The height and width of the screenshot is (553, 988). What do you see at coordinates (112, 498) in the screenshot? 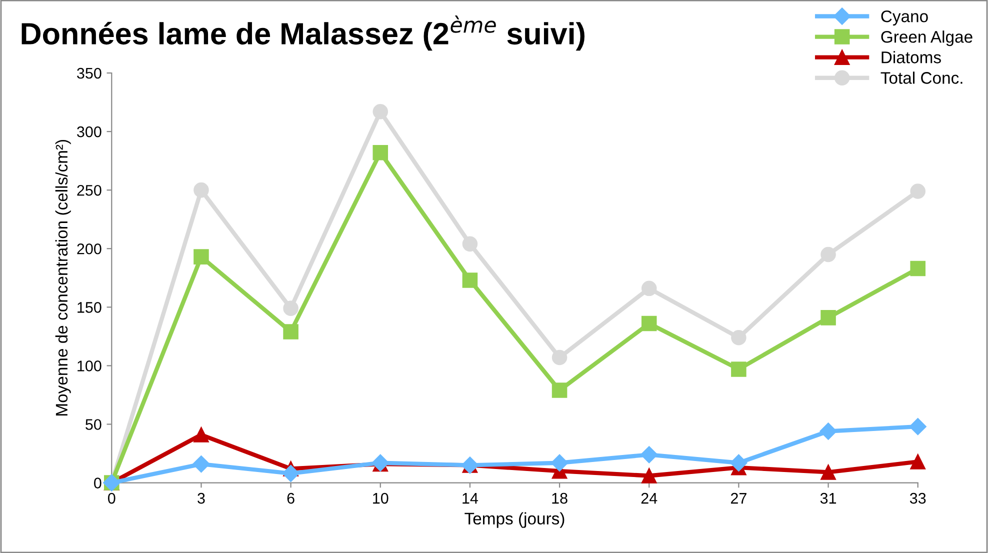
I see `x-tick-label: 0` at bounding box center [112, 498].